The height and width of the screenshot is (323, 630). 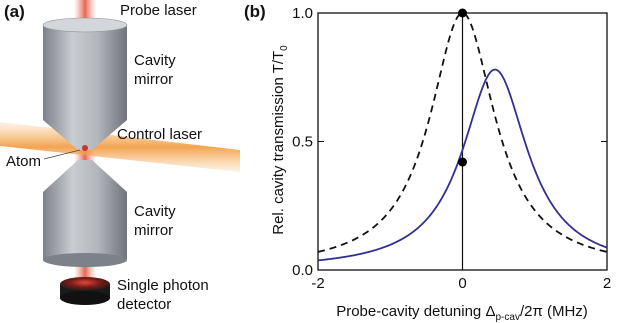 I want to click on cavity-mirror-top-label-2: mirror, so click(x=153, y=79).